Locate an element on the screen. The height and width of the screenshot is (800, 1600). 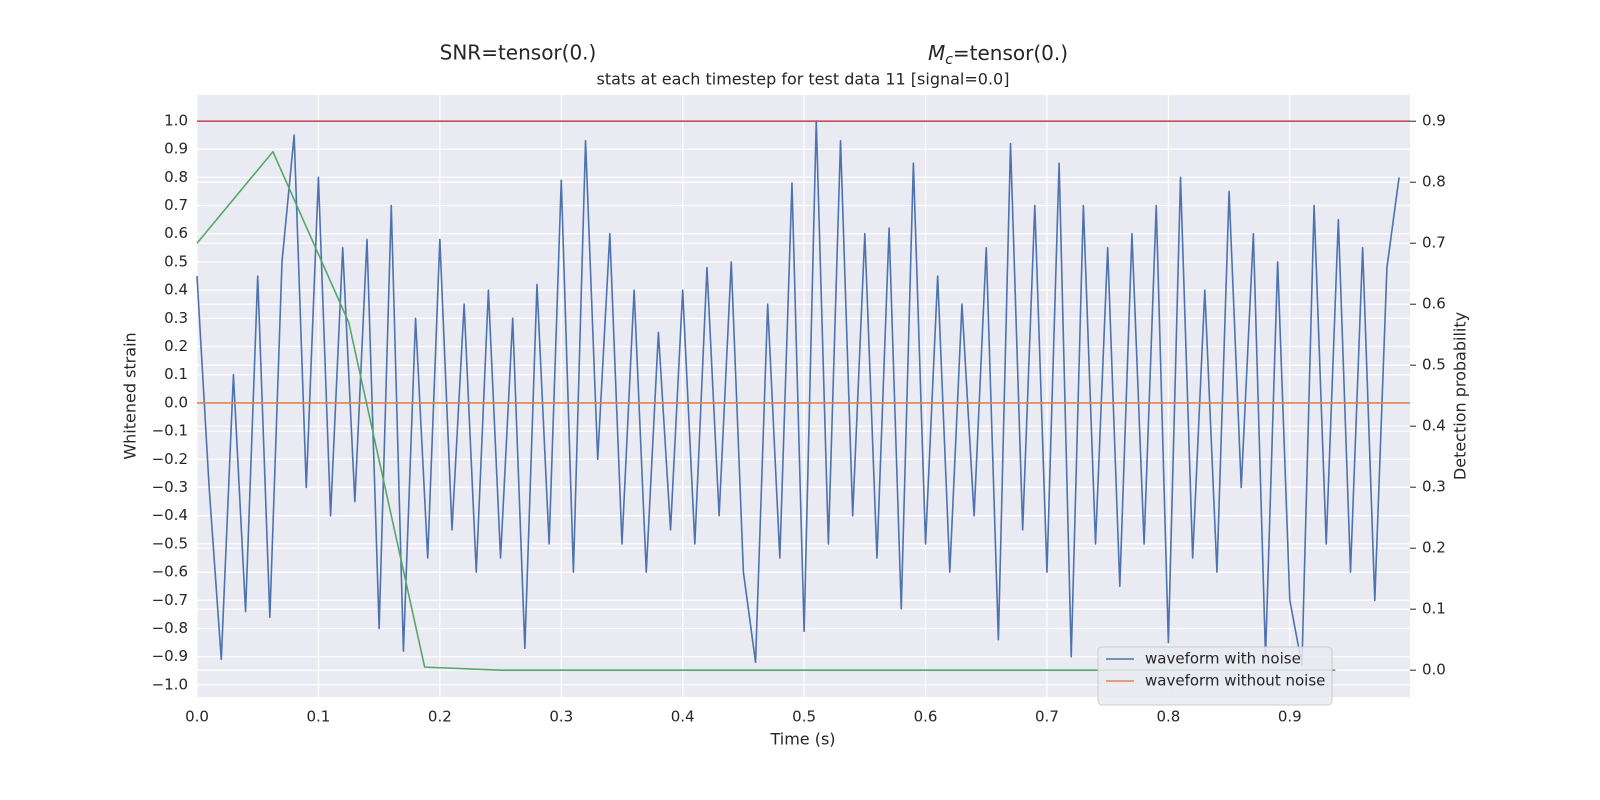
x-tick-label: 0.8 is located at coordinates (1168, 717).